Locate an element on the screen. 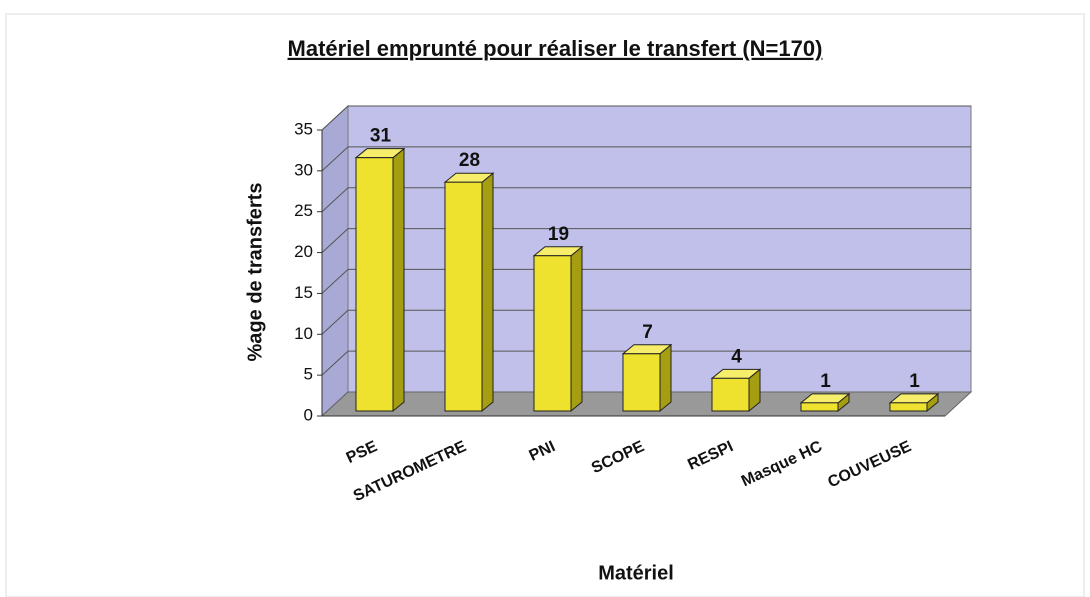  left-wall is located at coordinates (335, 261).